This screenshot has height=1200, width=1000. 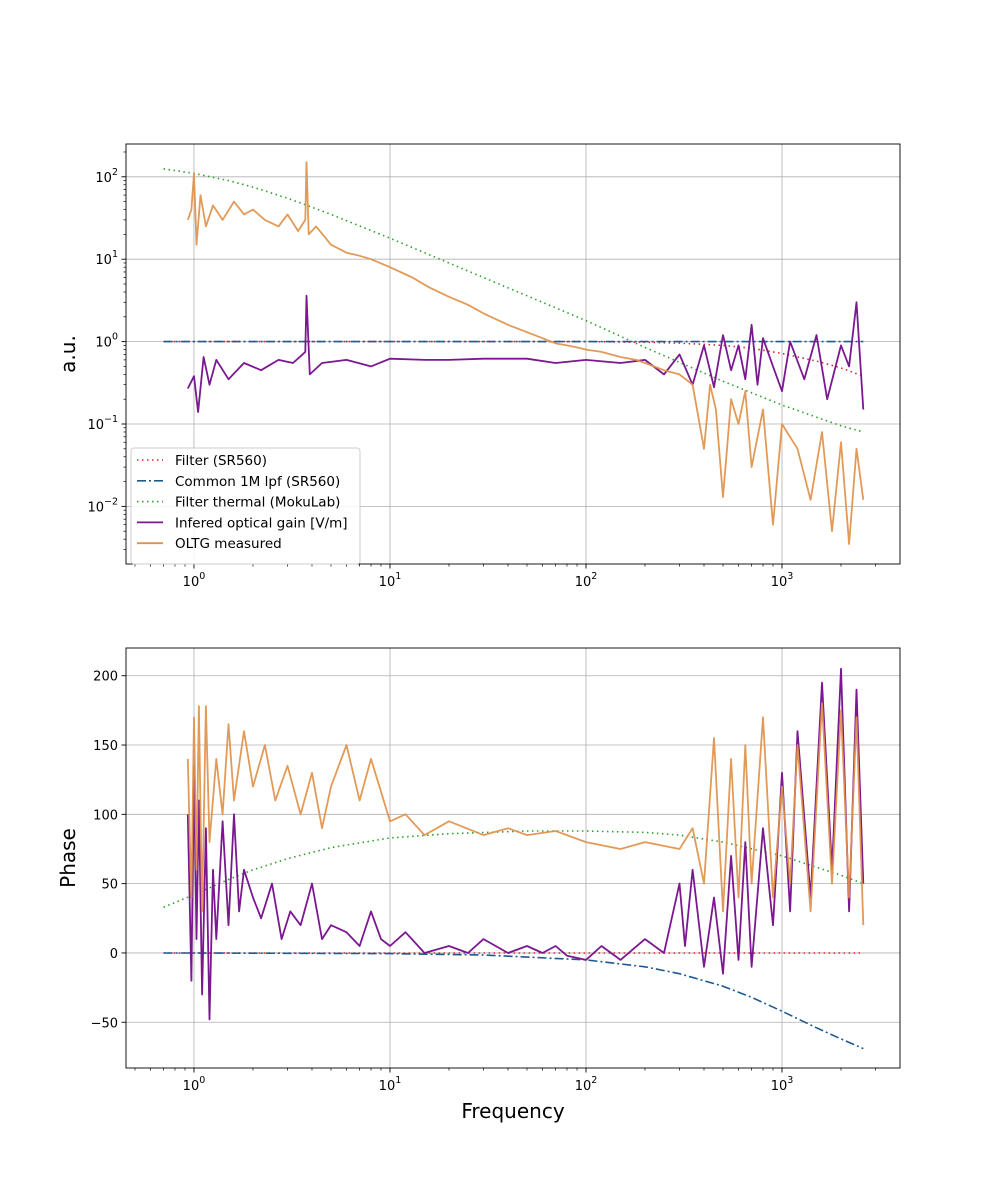 I want to click on y-tick-label: 102, so click(x=106, y=176).